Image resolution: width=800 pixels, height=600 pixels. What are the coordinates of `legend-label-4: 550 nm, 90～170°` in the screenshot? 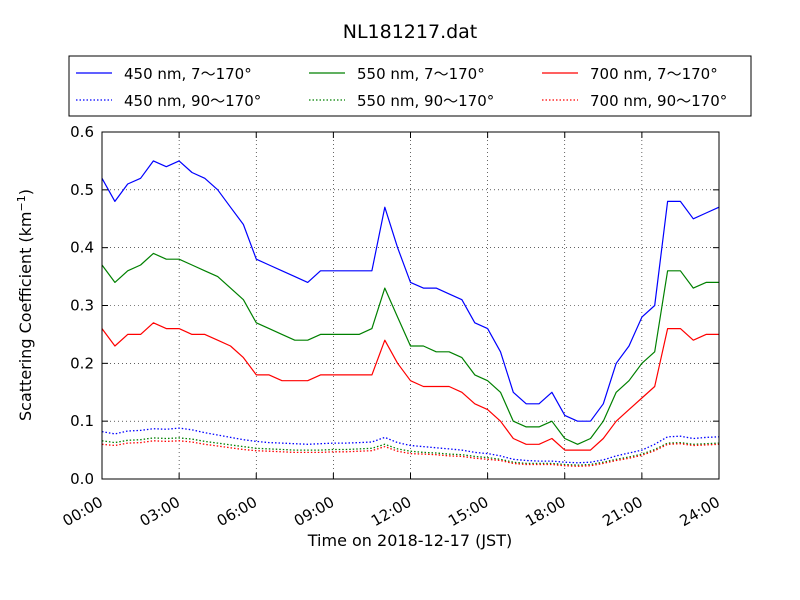 It's located at (425, 101).